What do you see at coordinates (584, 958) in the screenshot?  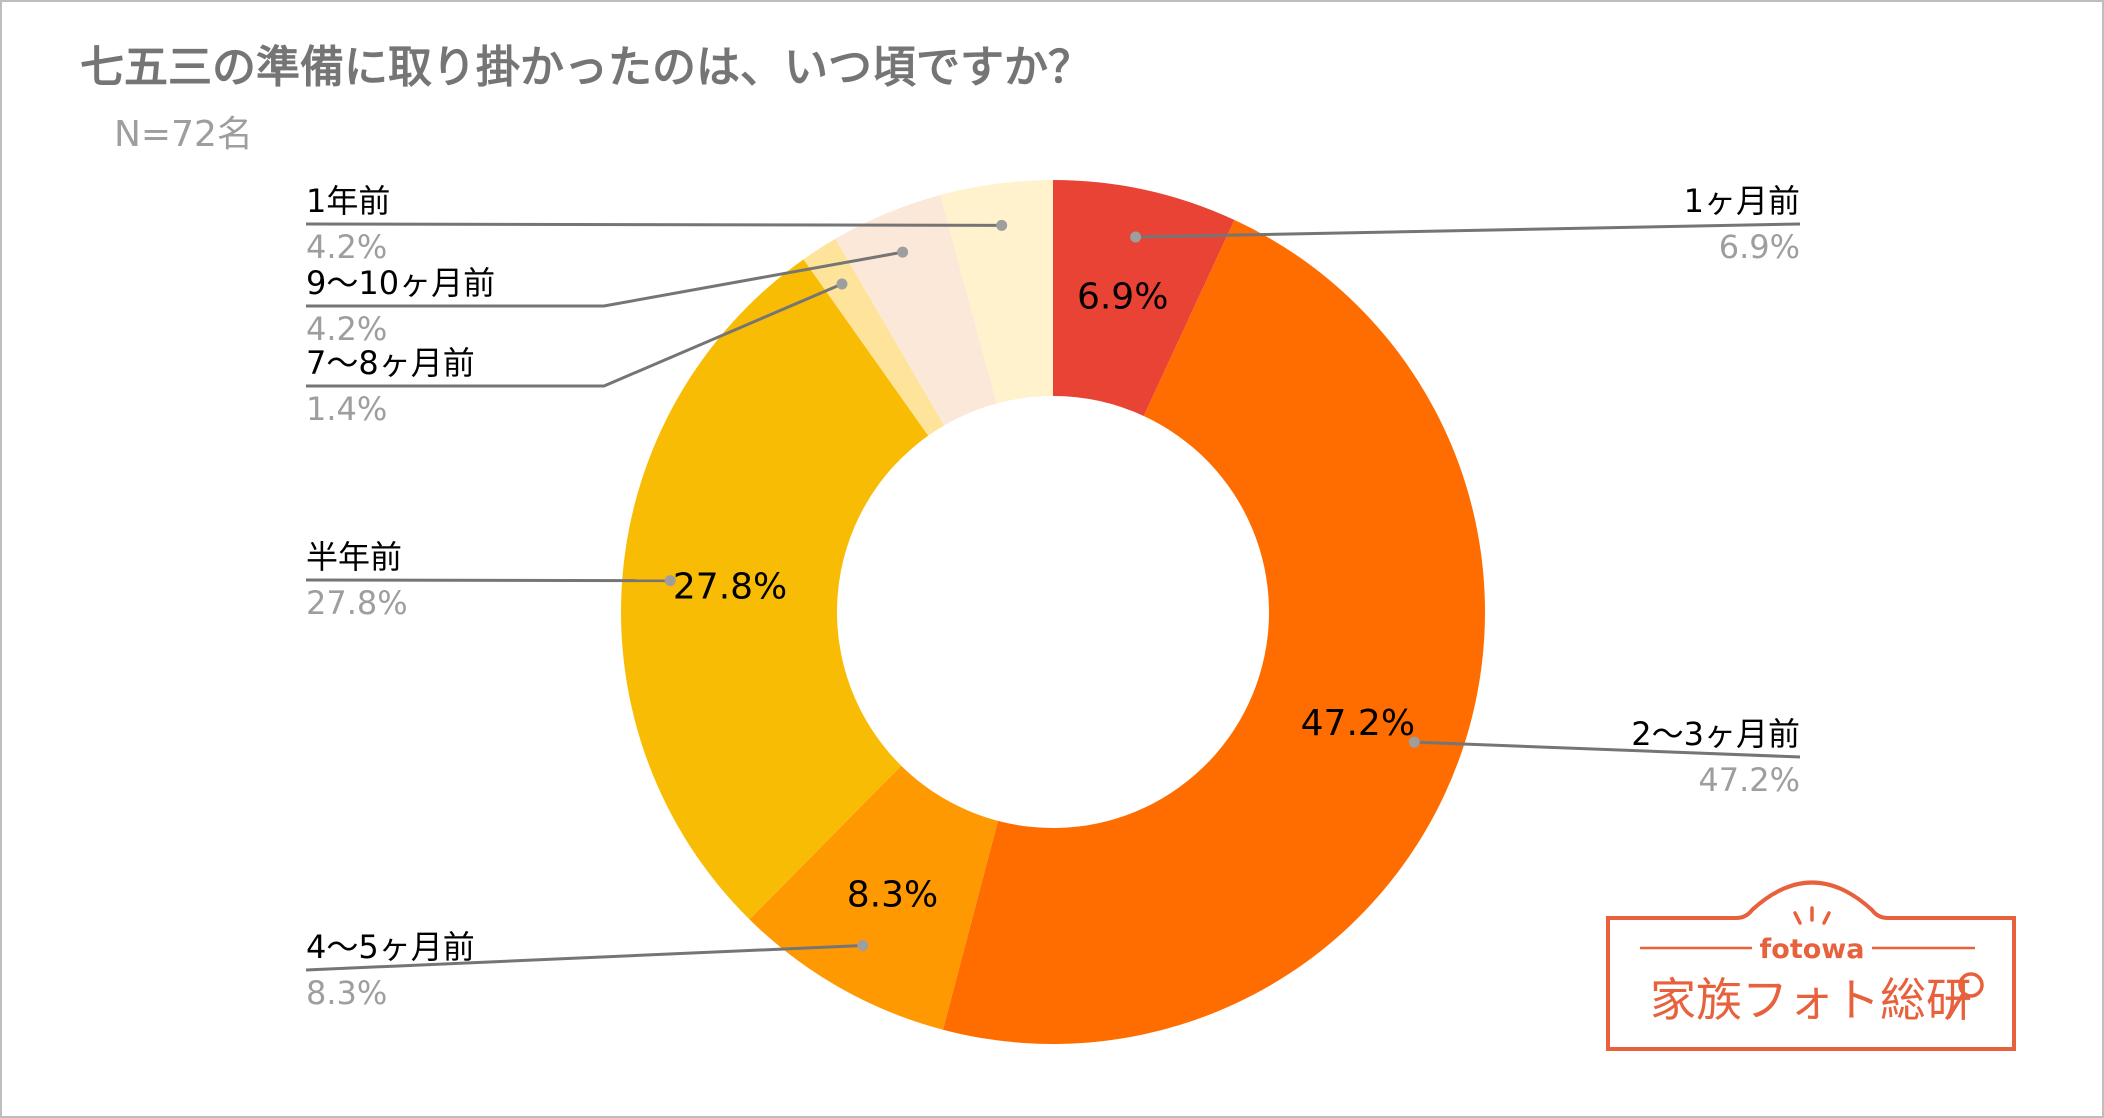 I see `leader-line-4-5ke月前` at bounding box center [584, 958].